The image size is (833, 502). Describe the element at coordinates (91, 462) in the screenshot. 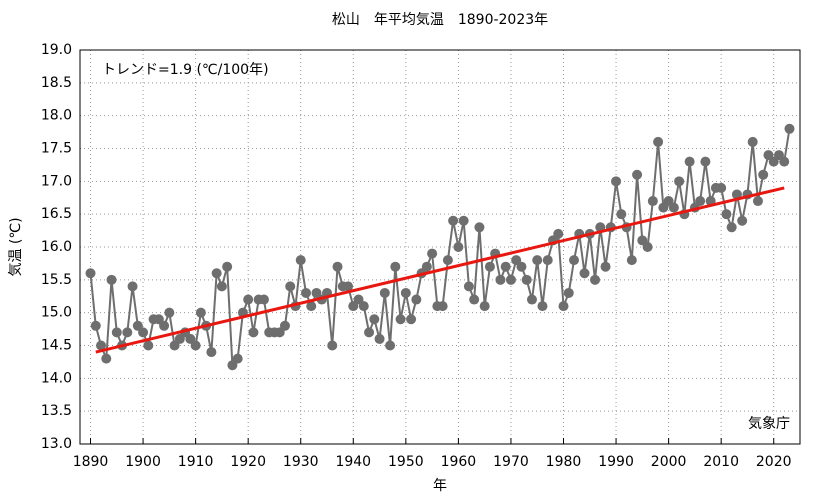

I see `x-tick-label: 1890` at that location.